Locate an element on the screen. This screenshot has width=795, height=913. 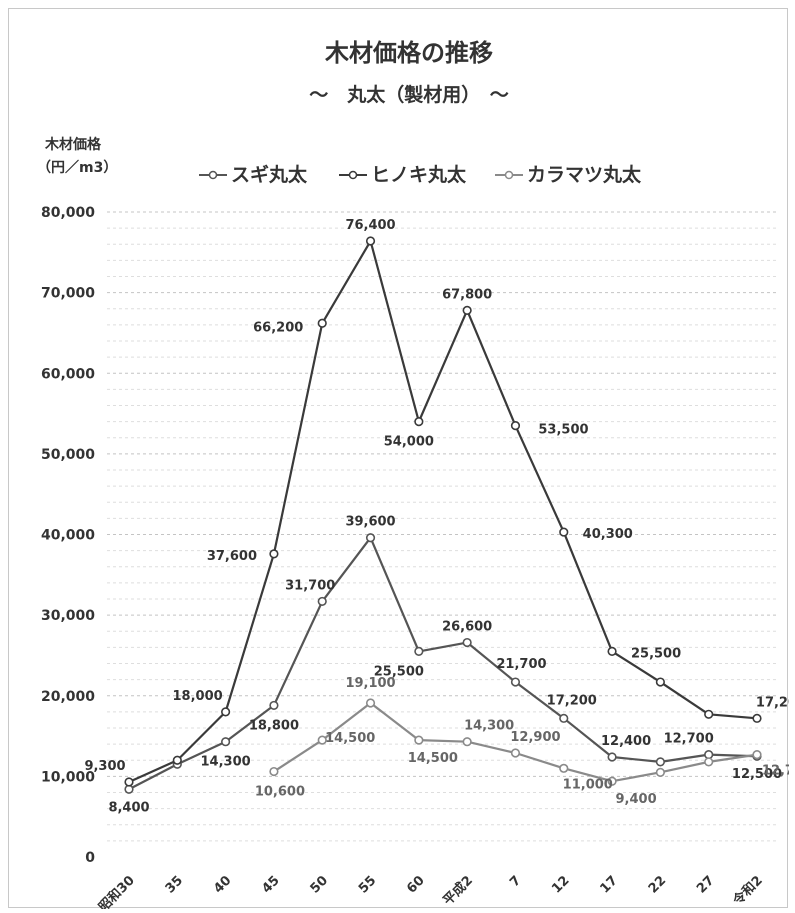
data-label: 11,000 is located at coordinates (588, 784).